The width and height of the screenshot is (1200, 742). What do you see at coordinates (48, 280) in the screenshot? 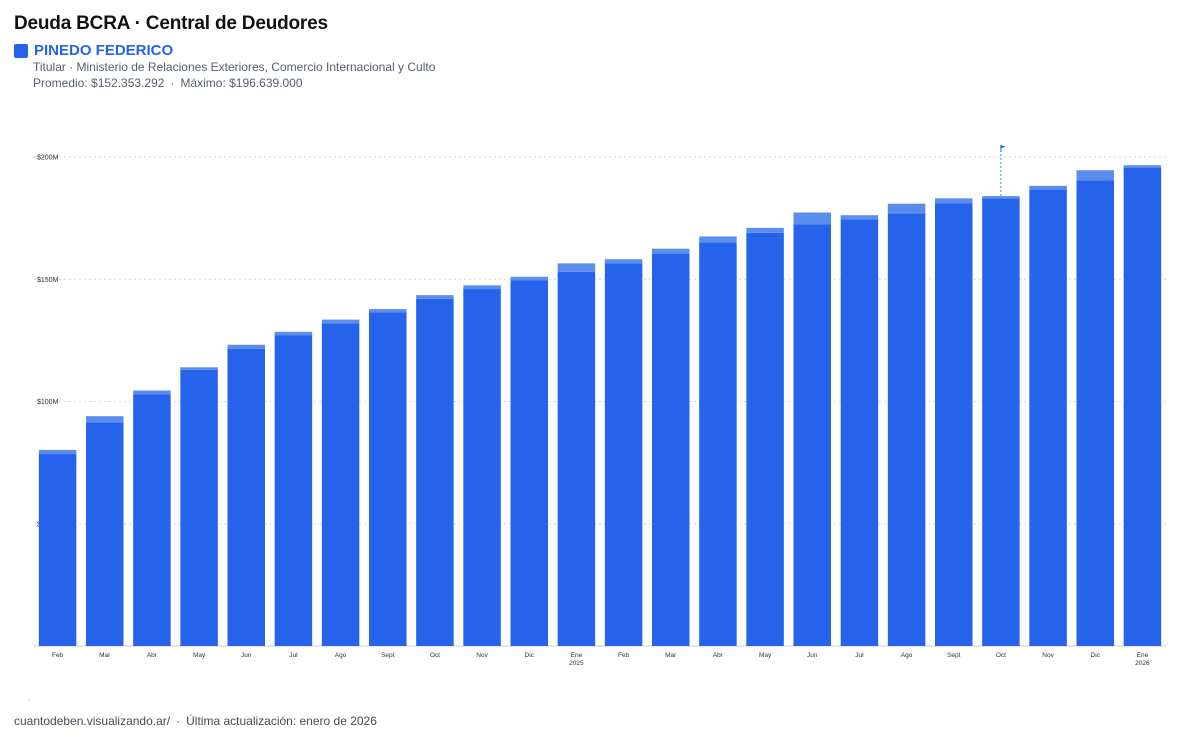
I see `y-tick-label: $150M` at bounding box center [48, 280].